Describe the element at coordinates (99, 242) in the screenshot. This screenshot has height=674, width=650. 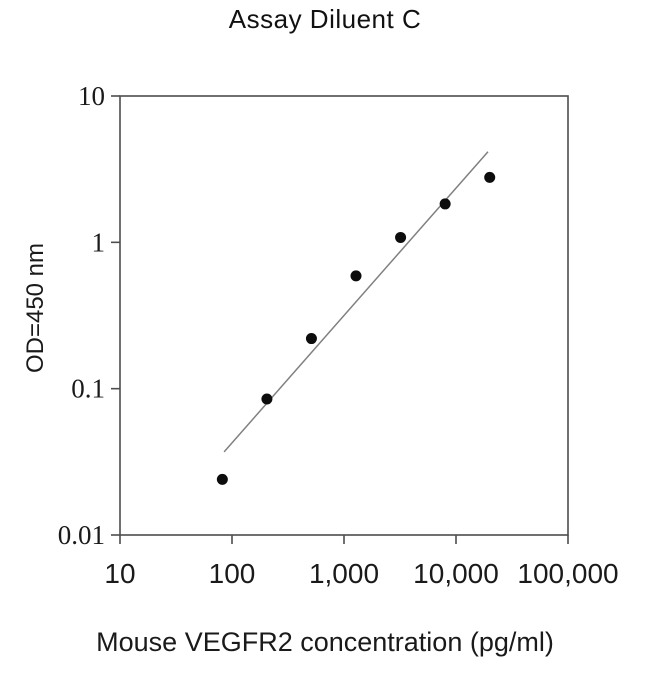
I see `y-tick-label: 1` at that location.